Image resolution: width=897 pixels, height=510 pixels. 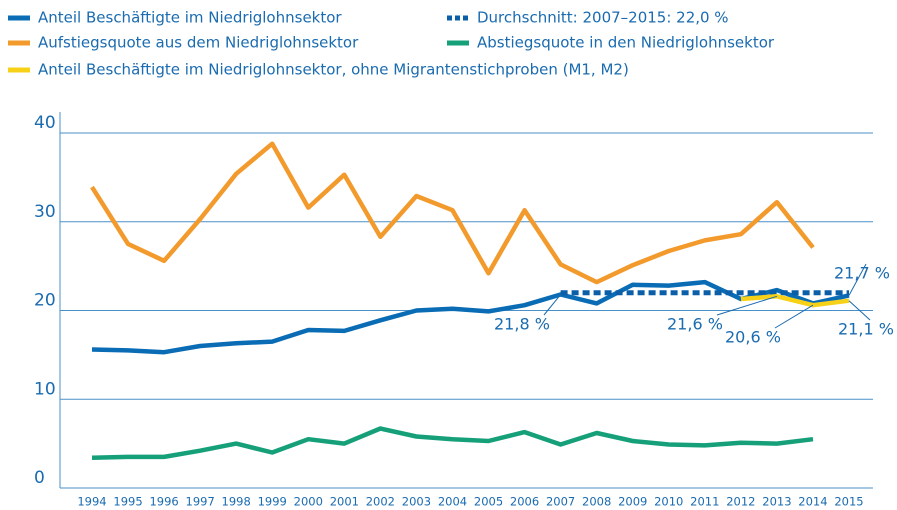 What do you see at coordinates (626, 43) in the screenshot?
I see `legend-label: Abstiegsquote in den Niedriglohnsektor` at bounding box center [626, 43].